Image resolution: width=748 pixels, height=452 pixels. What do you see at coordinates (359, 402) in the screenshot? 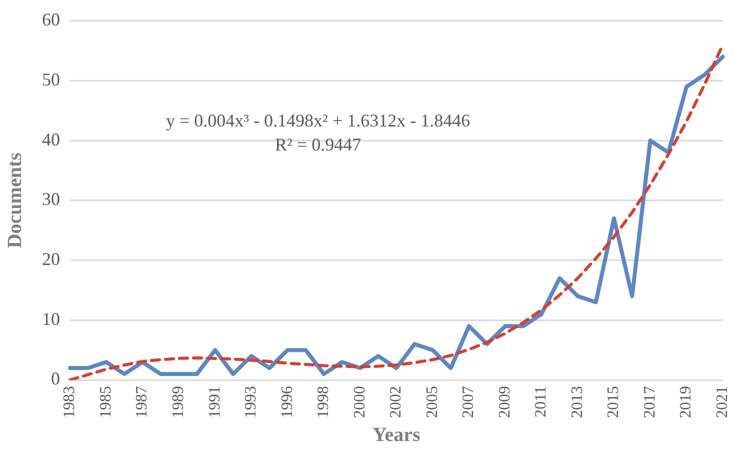
I see `x-tick-label: 2000` at bounding box center [359, 402].